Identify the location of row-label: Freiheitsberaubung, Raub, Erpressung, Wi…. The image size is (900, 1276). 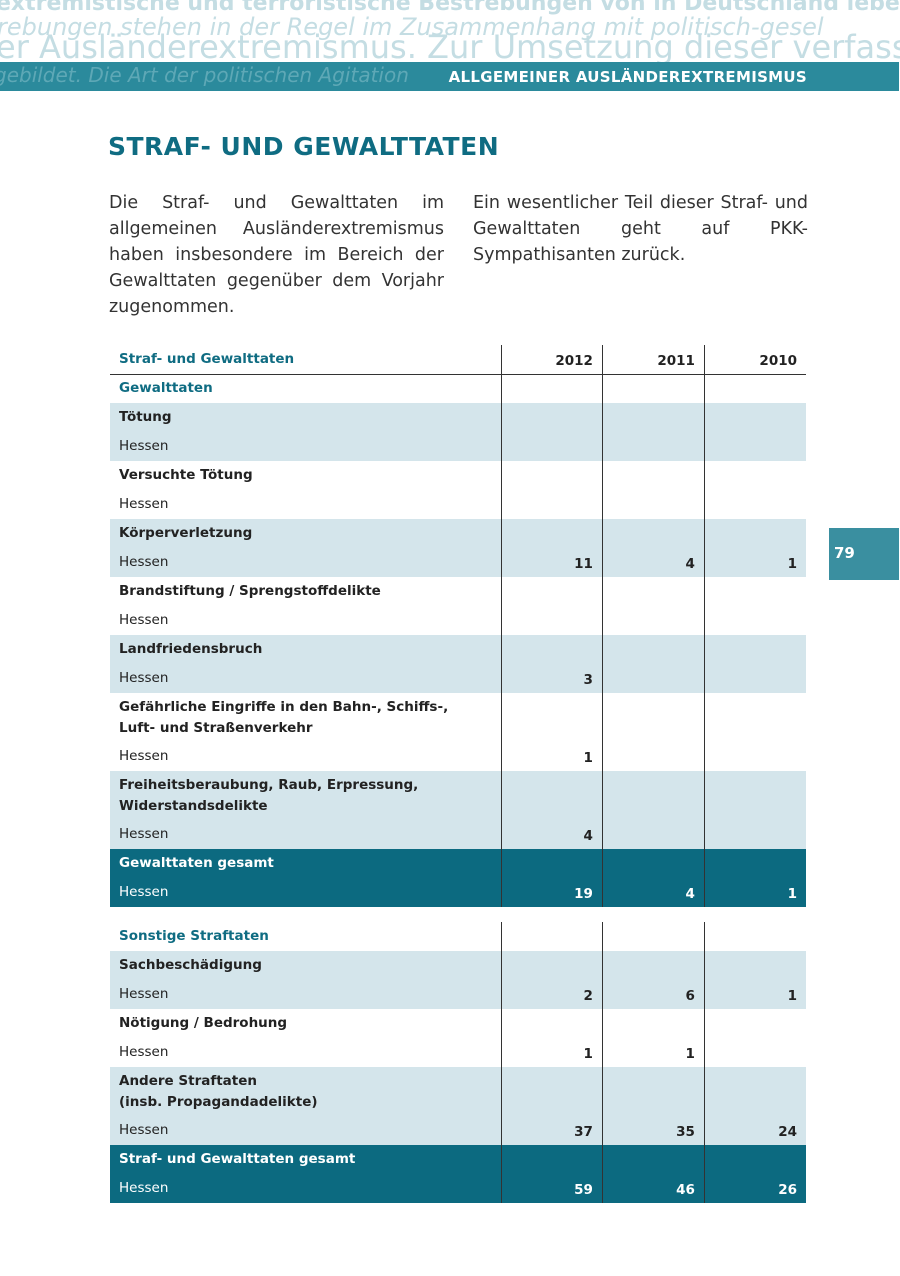
(269, 795).